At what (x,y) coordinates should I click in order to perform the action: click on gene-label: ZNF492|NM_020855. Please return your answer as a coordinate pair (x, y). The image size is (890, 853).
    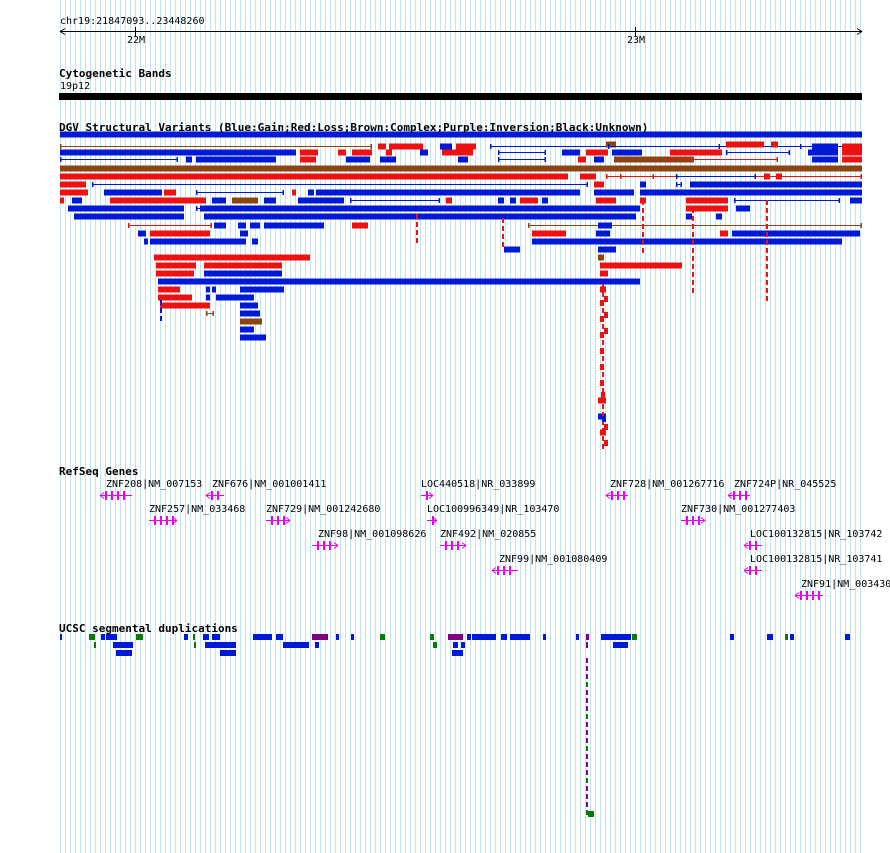
    Looking at the image, I should click on (488, 534).